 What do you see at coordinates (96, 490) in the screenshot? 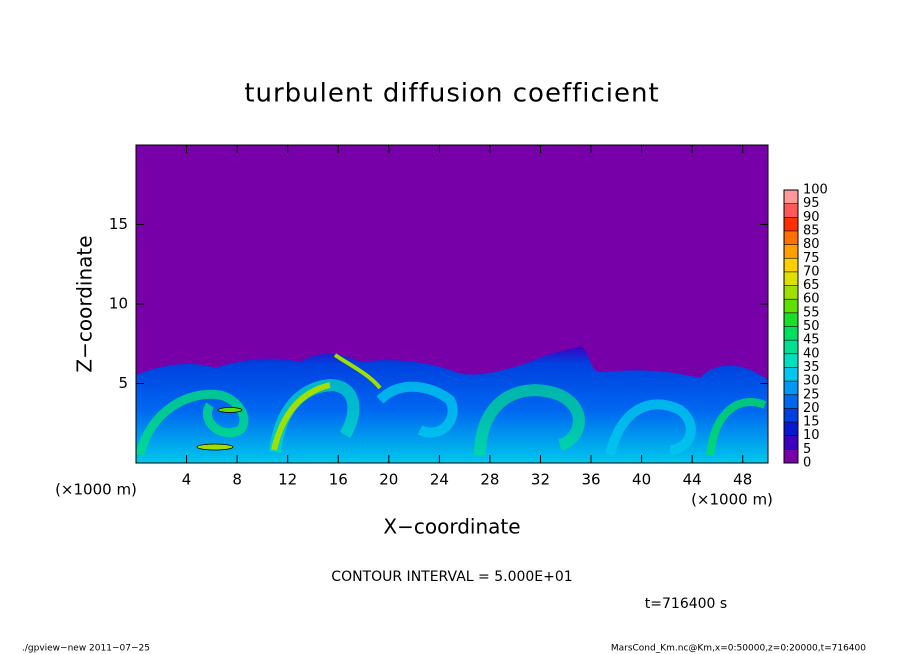
I see `y-unit: (×1000 m)` at bounding box center [96, 490].